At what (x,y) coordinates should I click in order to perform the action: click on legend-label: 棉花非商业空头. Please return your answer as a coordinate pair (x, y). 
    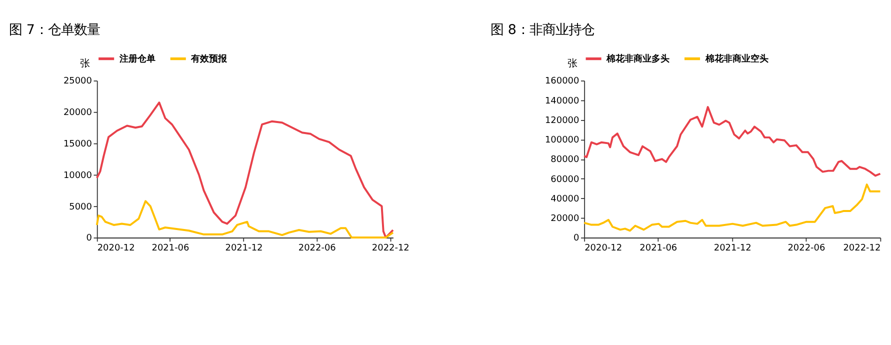
    Looking at the image, I should click on (736, 58).